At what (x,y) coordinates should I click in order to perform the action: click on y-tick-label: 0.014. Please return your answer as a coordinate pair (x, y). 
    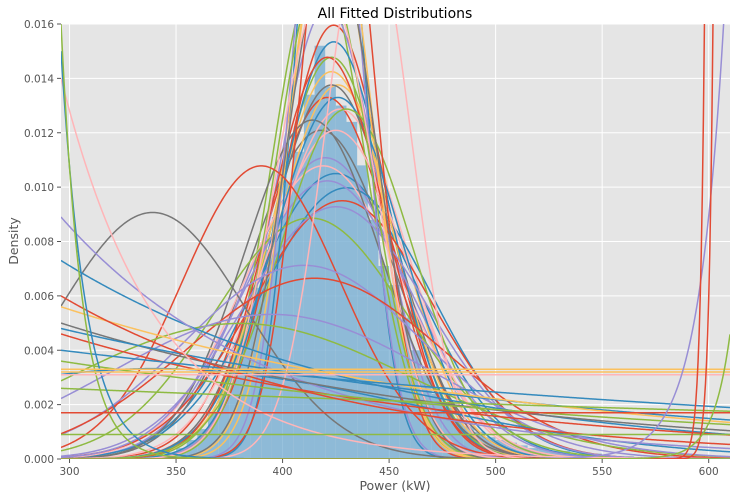
    Looking at the image, I should click on (39, 79).